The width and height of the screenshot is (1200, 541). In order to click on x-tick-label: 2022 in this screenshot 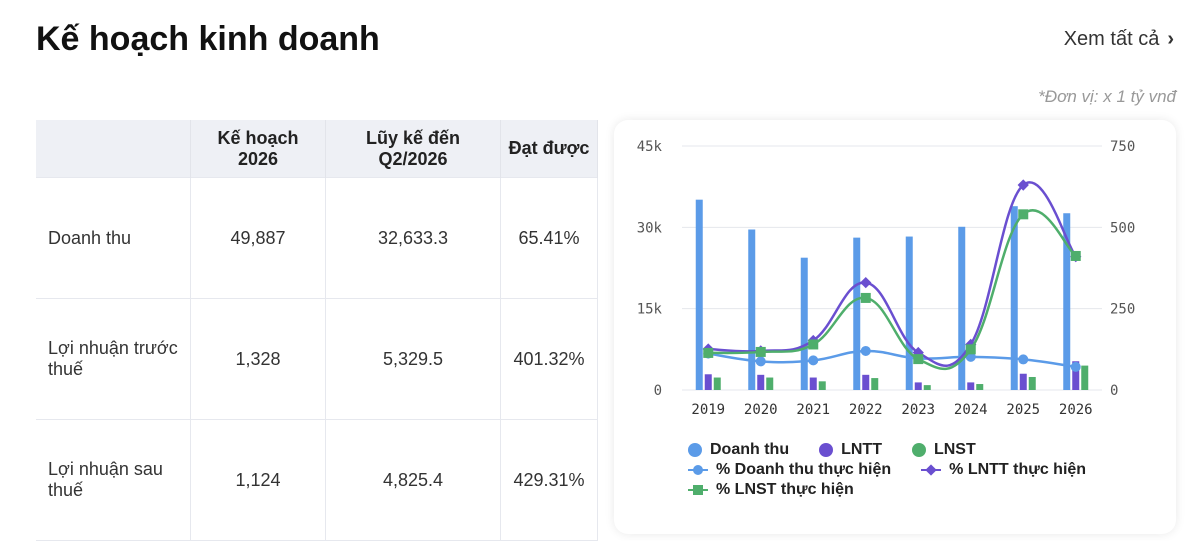, I will do `click(866, 410)`.